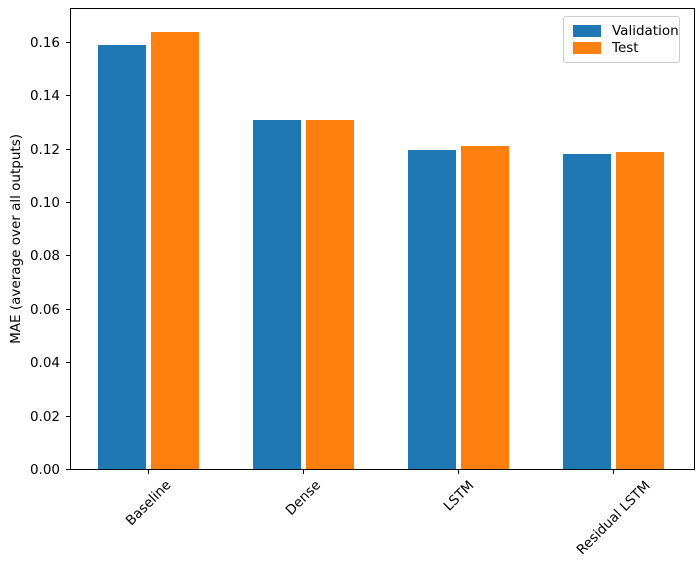 This screenshot has width=700, height=572. Describe the element at coordinates (587, 311) in the screenshot. I see `bar-validation-residual-lstm` at that location.